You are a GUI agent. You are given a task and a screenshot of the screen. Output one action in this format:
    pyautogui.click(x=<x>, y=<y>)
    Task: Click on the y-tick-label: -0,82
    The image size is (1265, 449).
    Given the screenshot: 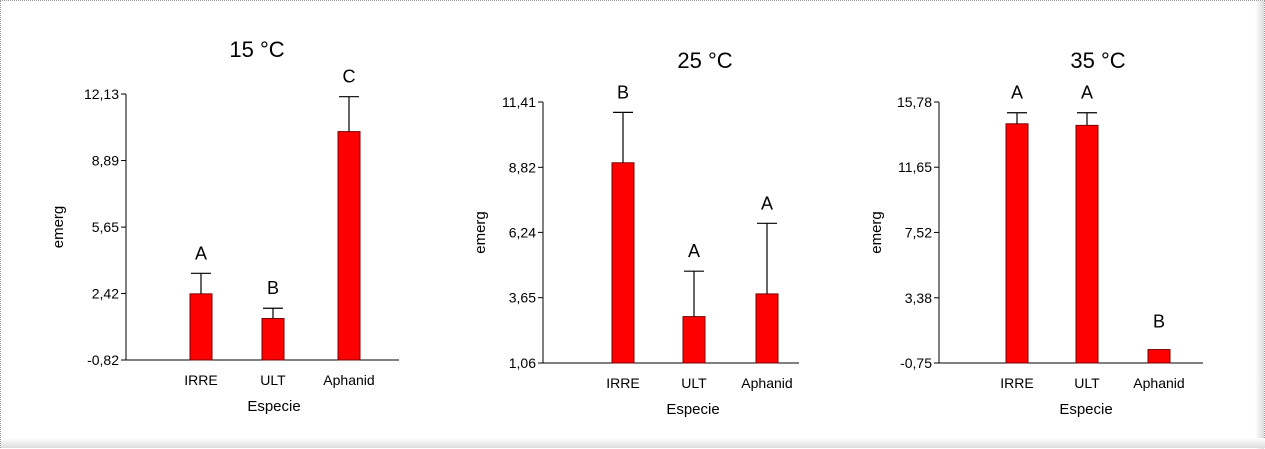 What is the action you would take?
    pyautogui.click(x=103, y=360)
    